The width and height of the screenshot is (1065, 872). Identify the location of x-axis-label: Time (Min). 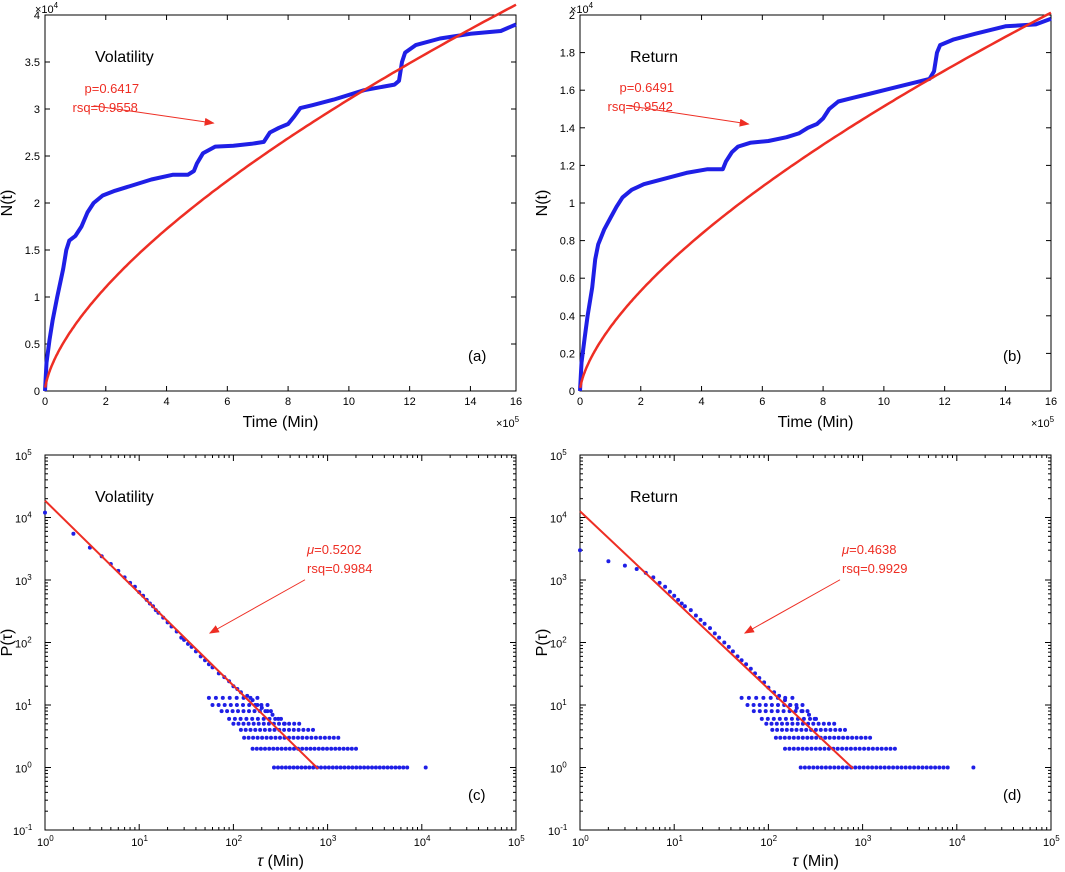
(816, 422).